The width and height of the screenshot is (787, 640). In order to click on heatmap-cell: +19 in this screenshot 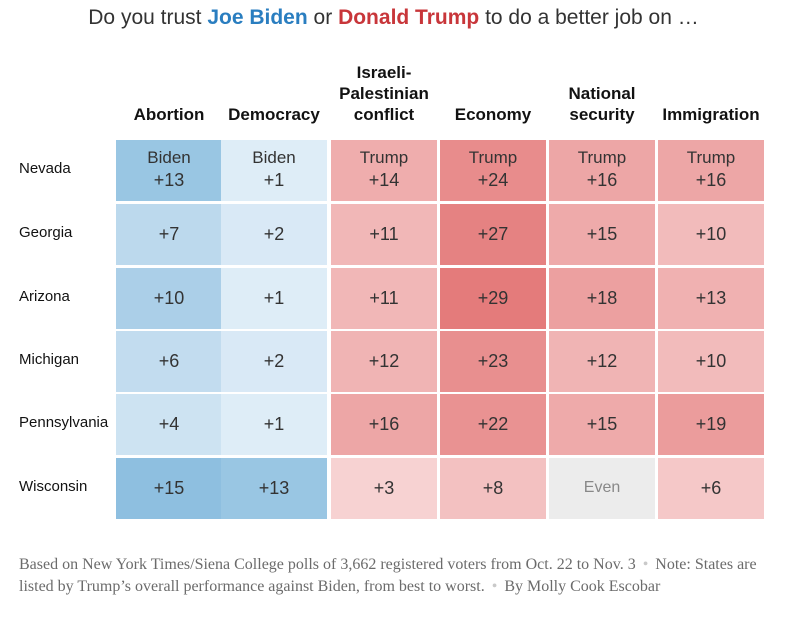, I will do `click(711, 424)`.